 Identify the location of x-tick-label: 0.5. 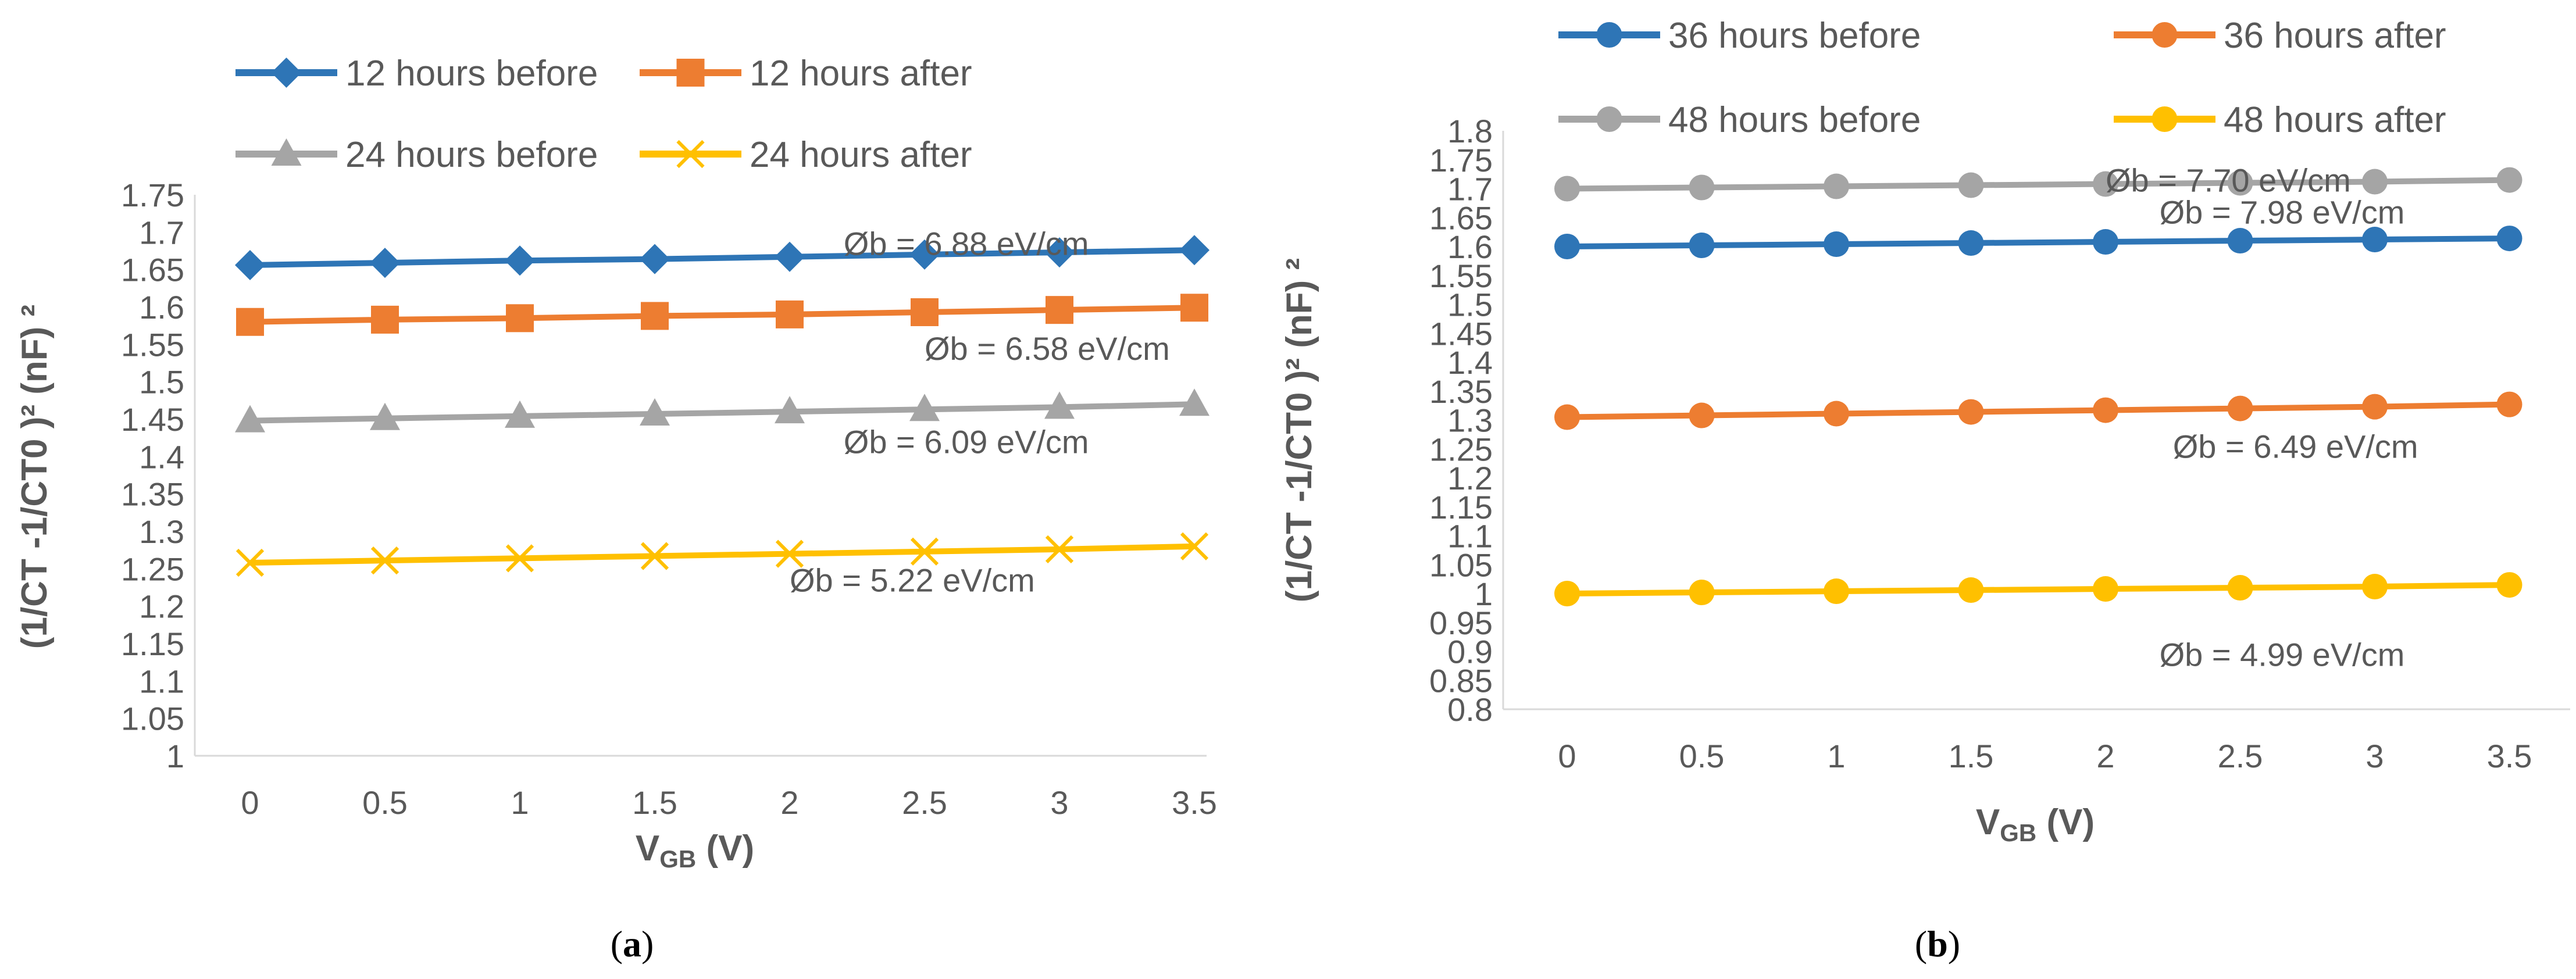
(1702, 756).